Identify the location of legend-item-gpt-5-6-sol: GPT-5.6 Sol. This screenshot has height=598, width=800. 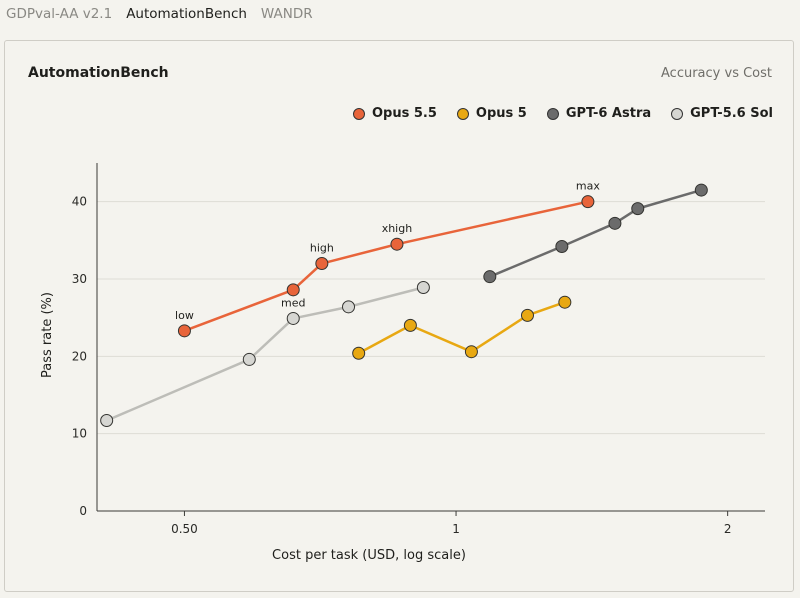
(722, 113).